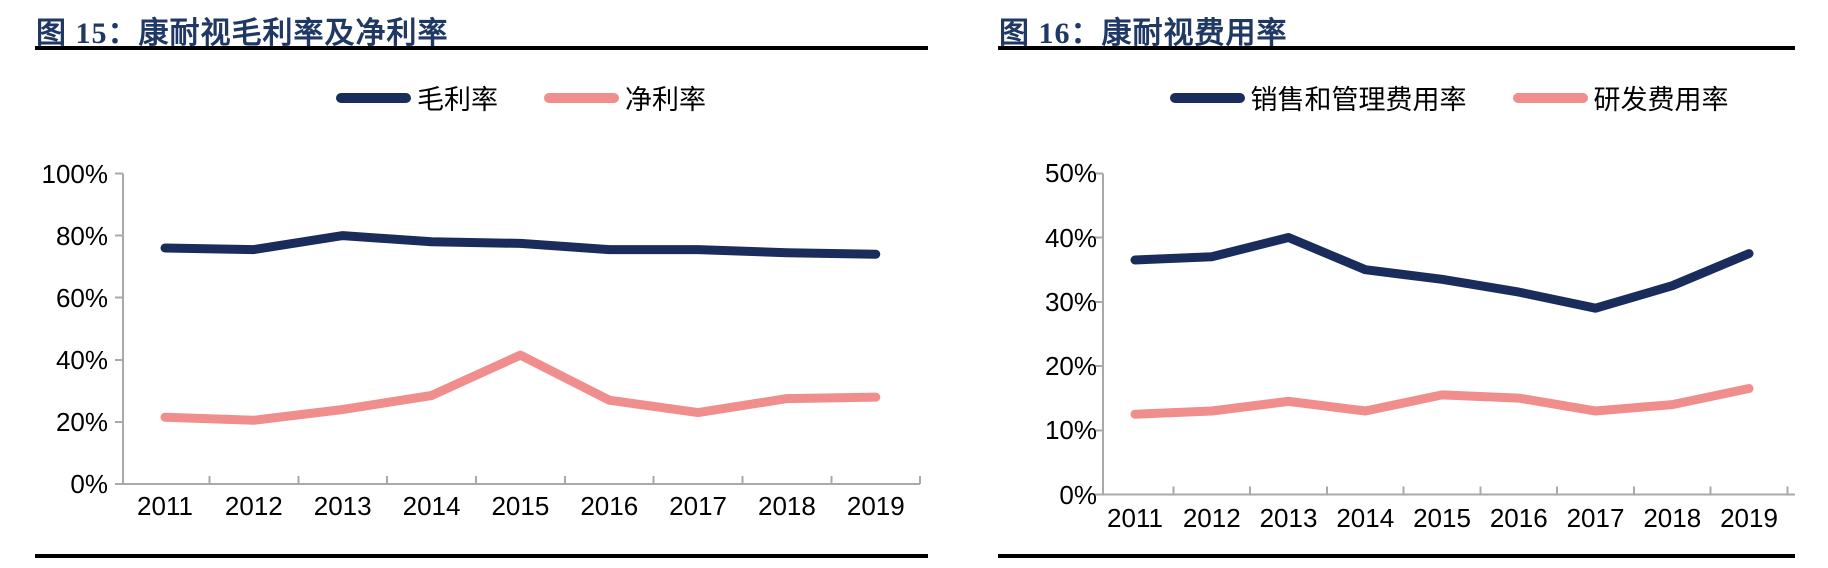 This screenshot has height=568, width=1828. I want to click on legend-item: 销售和管理费用率, so click(1318, 97).